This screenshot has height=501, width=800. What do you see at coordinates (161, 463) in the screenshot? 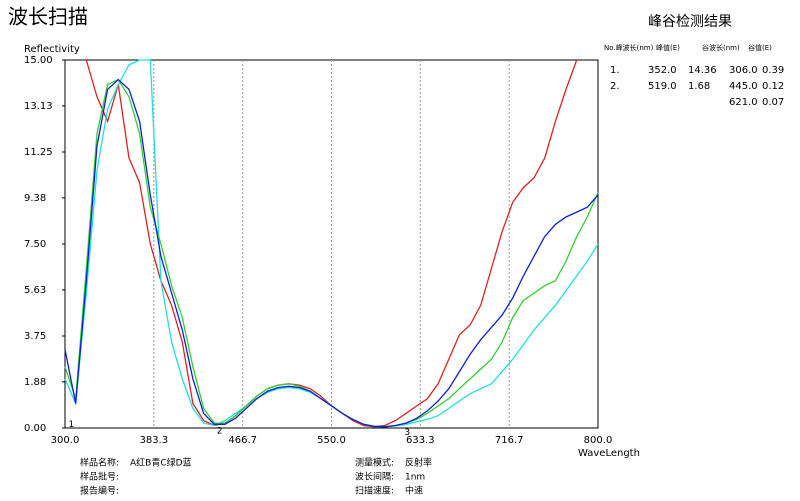
I see `info-text: A红B青C绿D蓝` at bounding box center [161, 463].